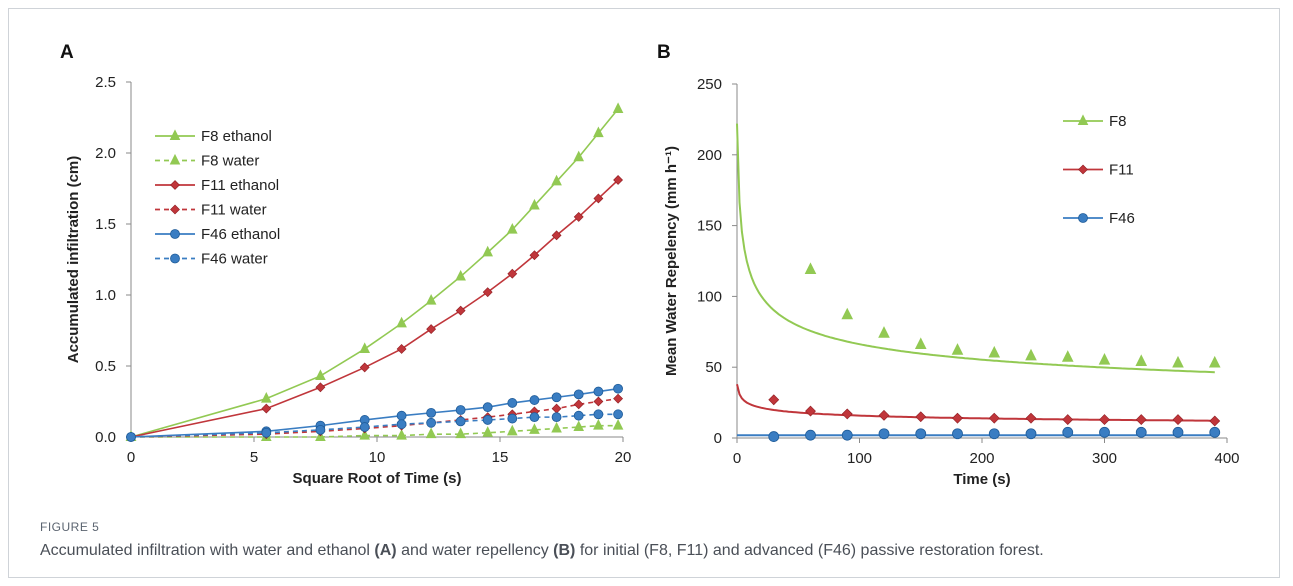 The height and width of the screenshot is (586, 1293). Describe the element at coordinates (377, 478) in the screenshot. I see `x-axis-label: Square Root of Time (s)` at that location.